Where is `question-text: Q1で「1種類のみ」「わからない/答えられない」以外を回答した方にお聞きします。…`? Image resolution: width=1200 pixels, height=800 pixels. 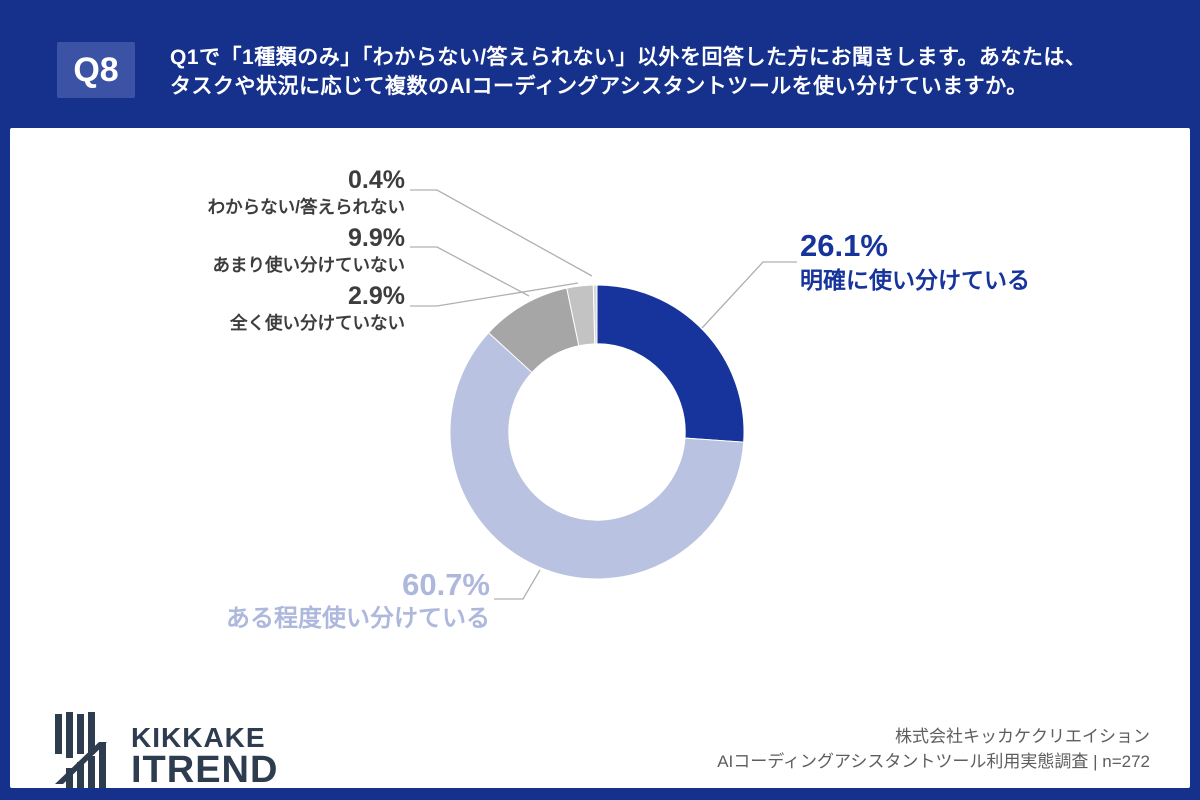 question-text: Q1で「1種類のみ」「わからない/答えられない」以外を回答した方にお聞きします。… is located at coordinates (665, 72).